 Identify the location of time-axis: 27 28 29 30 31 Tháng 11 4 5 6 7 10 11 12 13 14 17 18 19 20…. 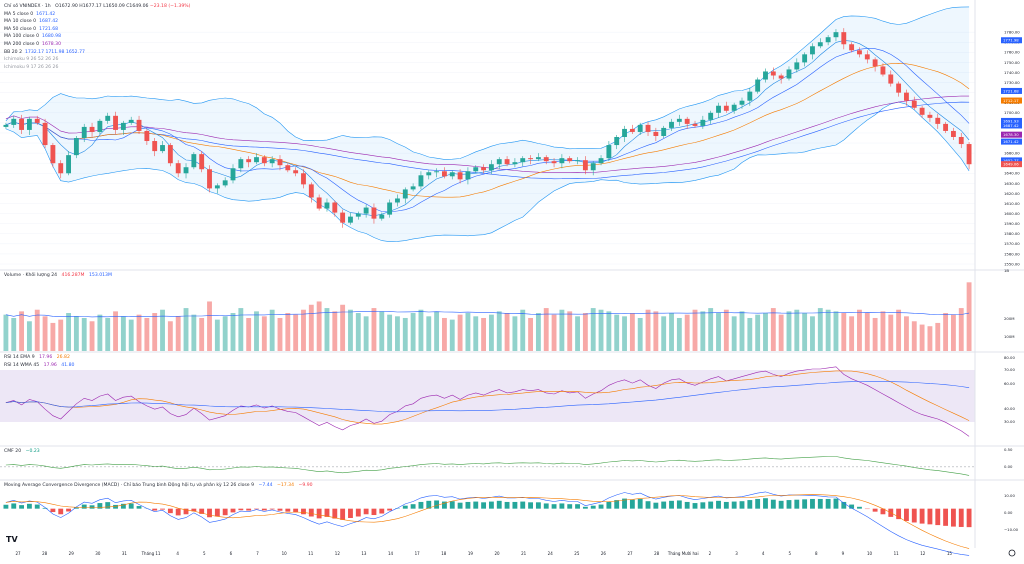
(483, 553).